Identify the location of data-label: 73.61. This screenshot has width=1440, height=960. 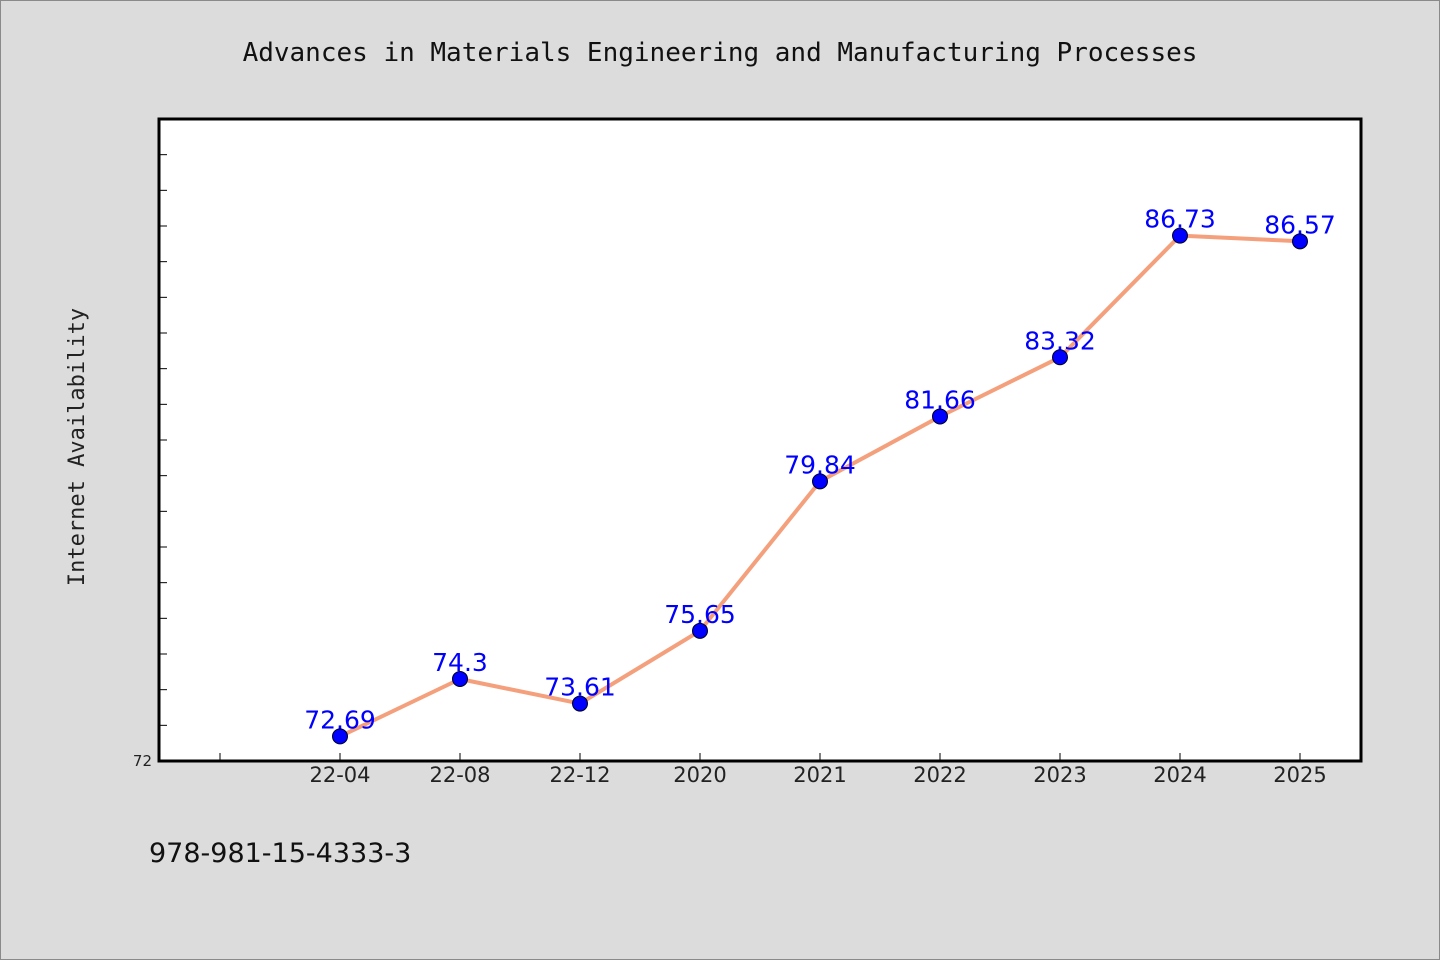
(580, 687).